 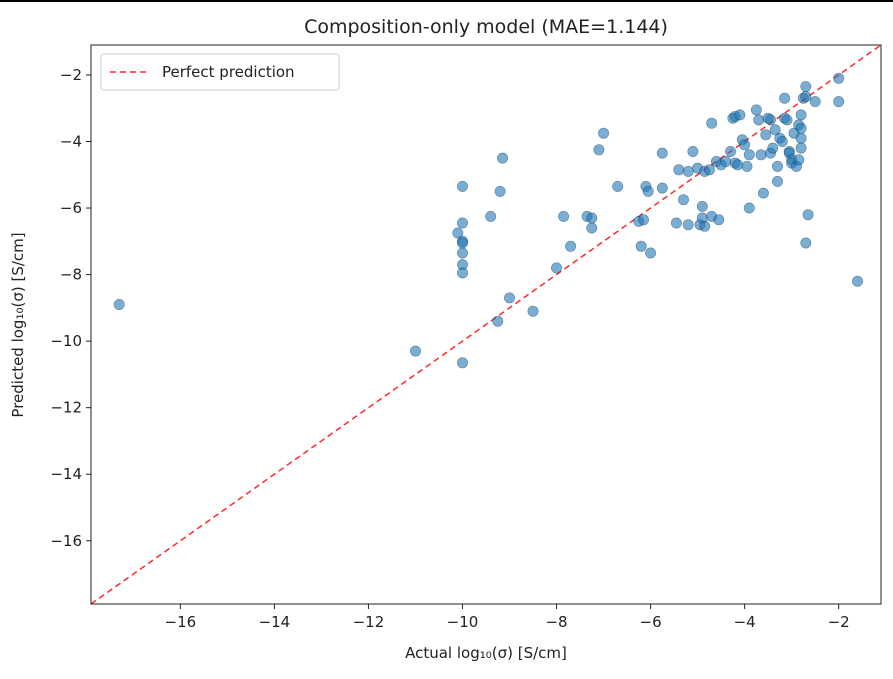 What do you see at coordinates (486, 27) in the screenshot?
I see `chart-title: Composition-only model (MAE=1.144)` at bounding box center [486, 27].